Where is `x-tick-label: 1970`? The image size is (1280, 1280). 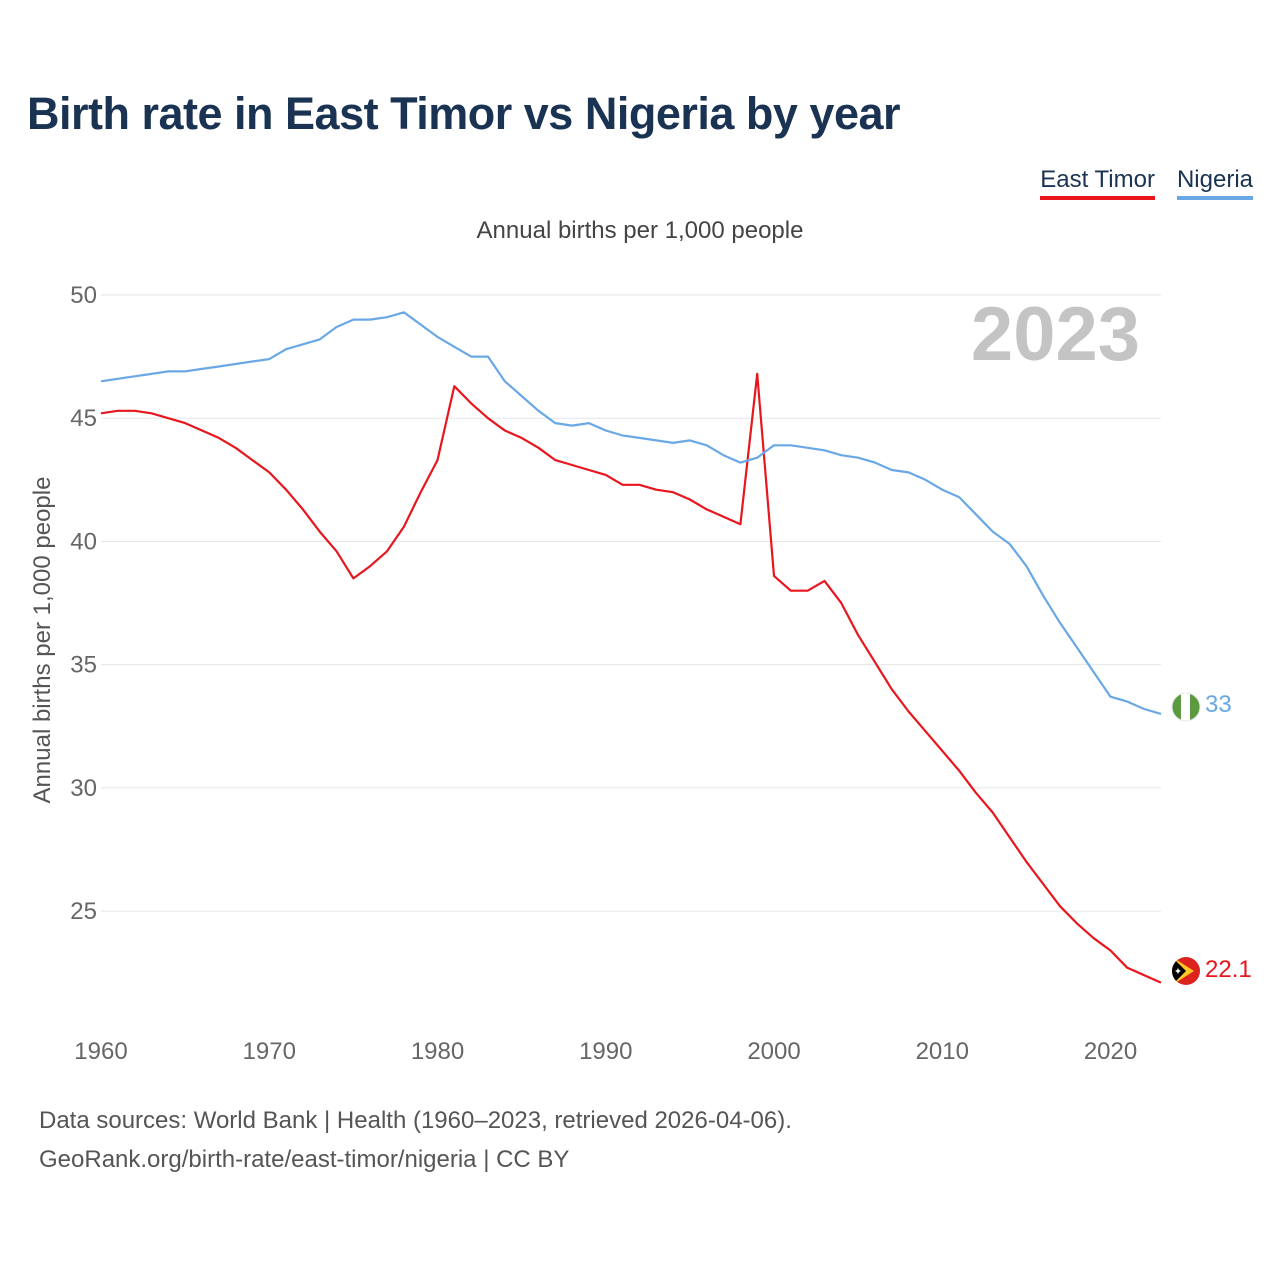 x-tick-label: 1970 is located at coordinates (269, 1051).